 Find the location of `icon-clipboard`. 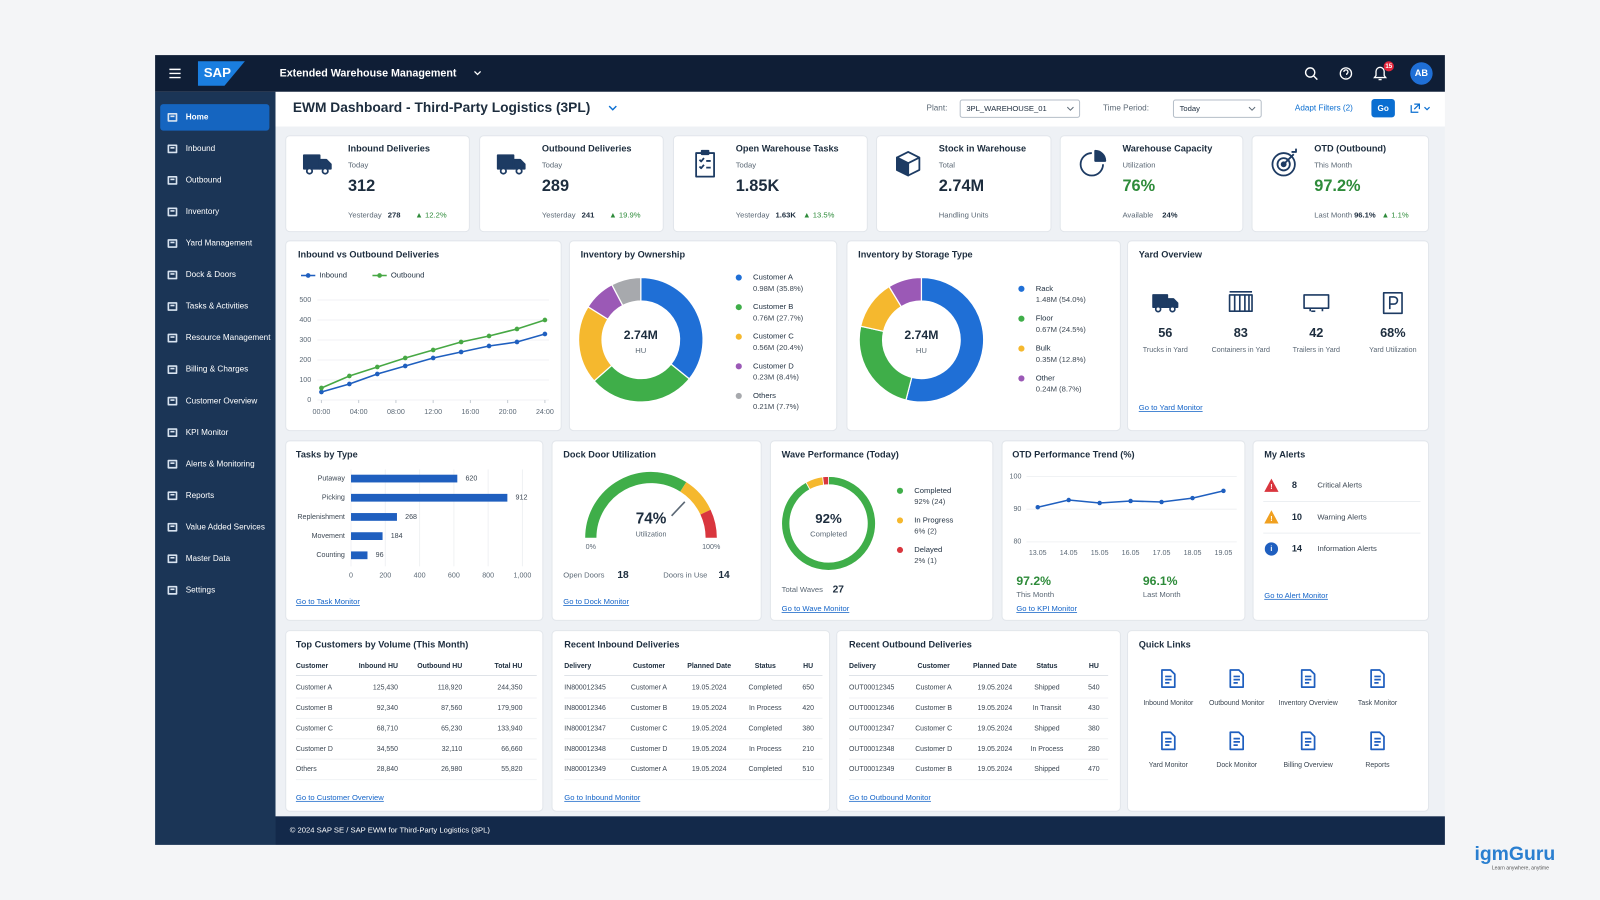

icon-clipboard is located at coordinates (705, 163).